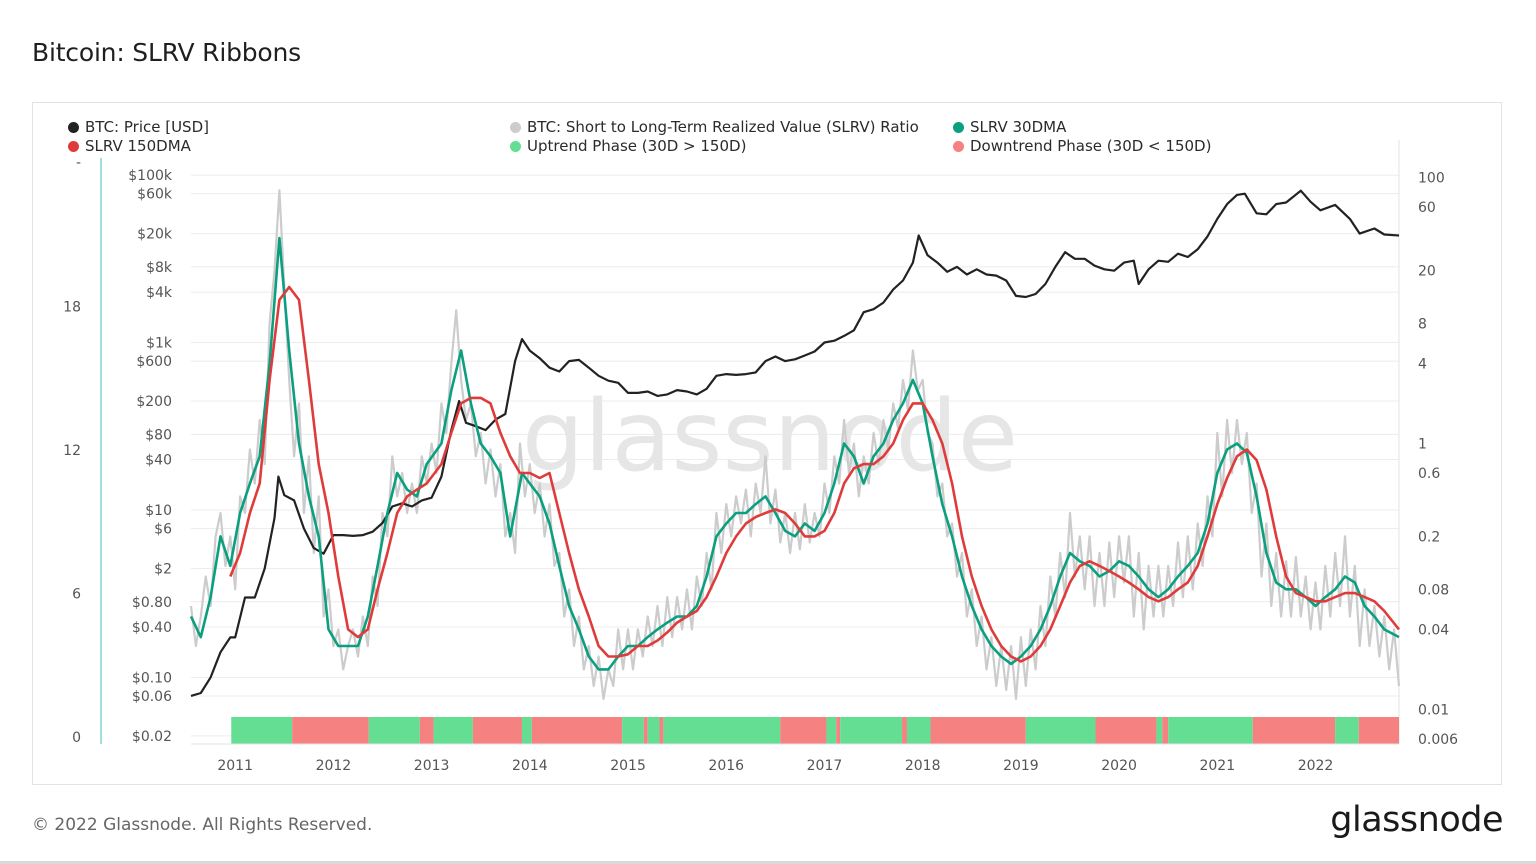 The image size is (1536, 864). What do you see at coordinates (152, 697) in the screenshot?
I see `price-tick-label: $0.06` at bounding box center [152, 697].